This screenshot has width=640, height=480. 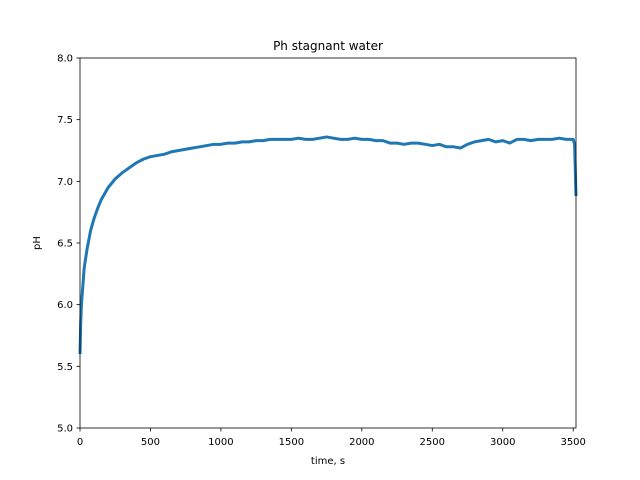 I want to click on x-tick-label: 500, so click(x=150, y=442).